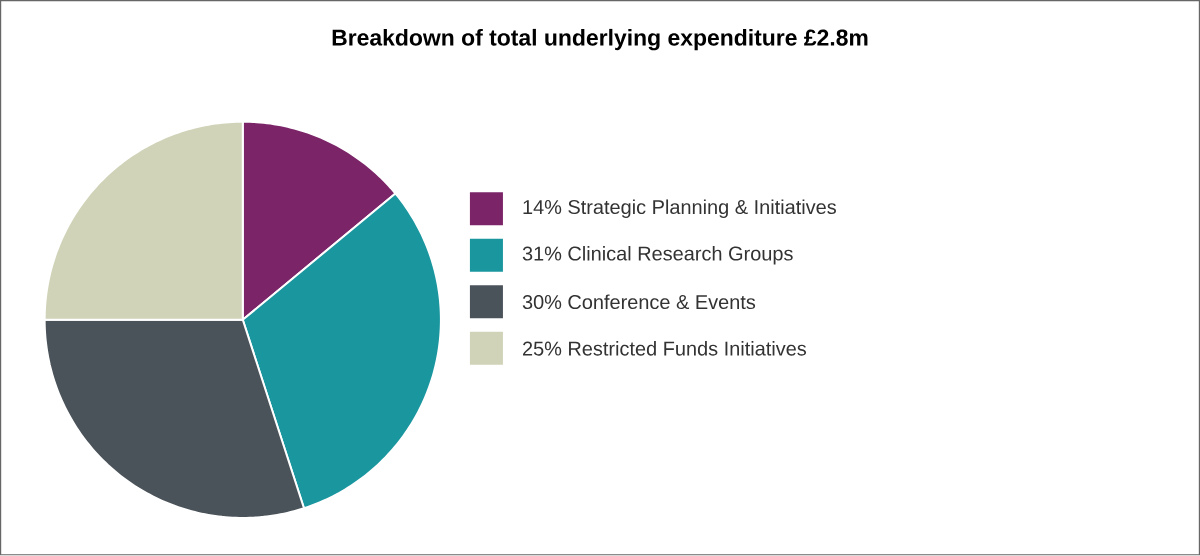 This screenshot has width=1200, height=556. What do you see at coordinates (600, 40) in the screenshot?
I see `chart-title: Breakdown of total underlying expenditure £2.8m` at bounding box center [600, 40].